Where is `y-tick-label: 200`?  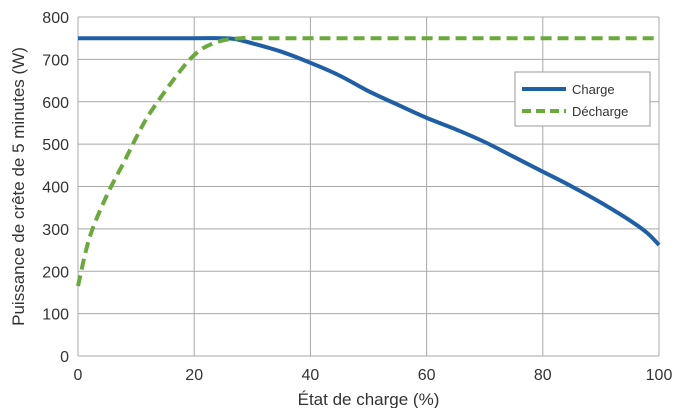 y-tick-label: 200 is located at coordinates (55, 272).